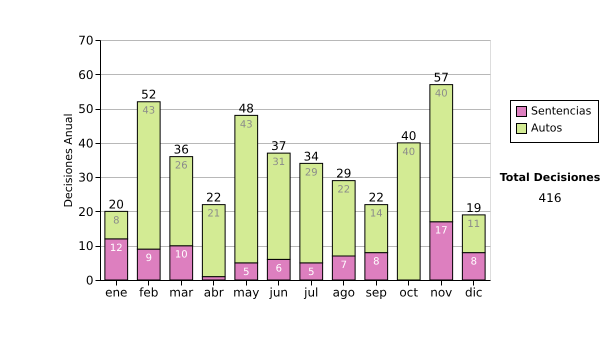 The image size is (600, 340). Describe the element at coordinates (116, 204) in the screenshot. I see `total-label: 20` at that location.